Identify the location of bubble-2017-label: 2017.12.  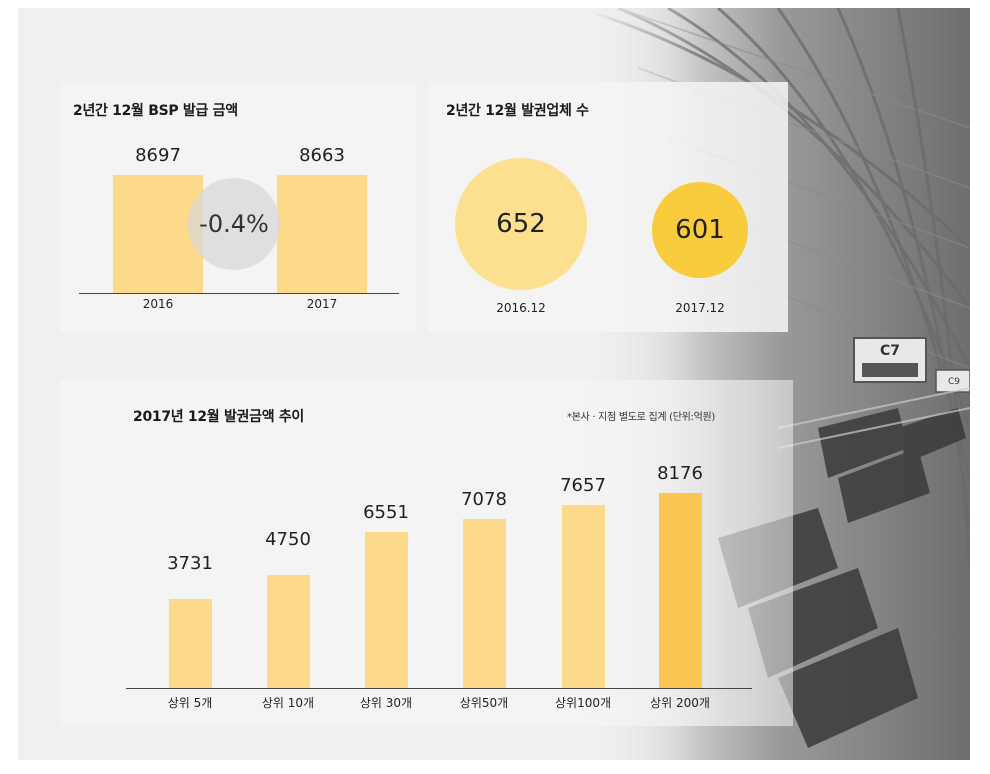
(700, 308).